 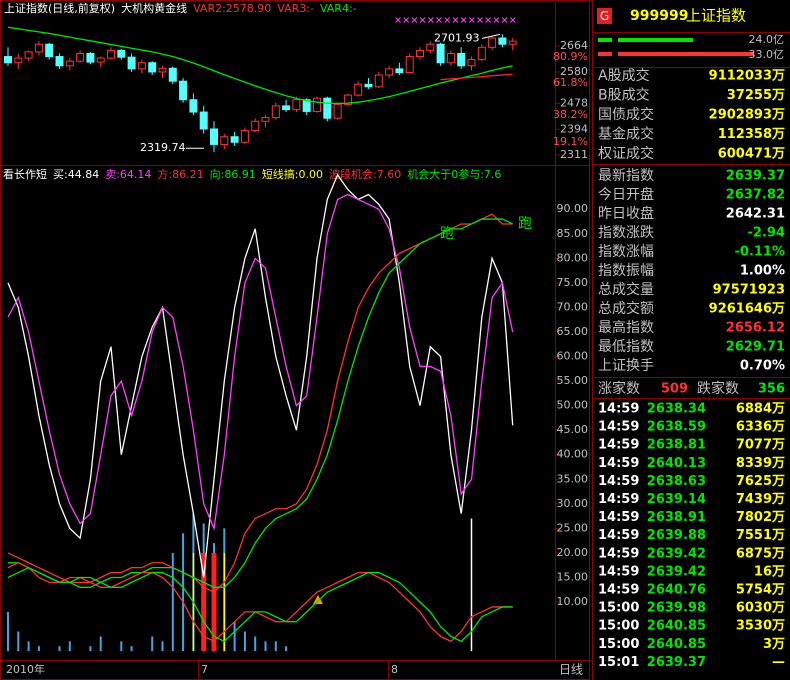 I want to click on header-text: 机会大于0参与:7.6, so click(x=454, y=174).